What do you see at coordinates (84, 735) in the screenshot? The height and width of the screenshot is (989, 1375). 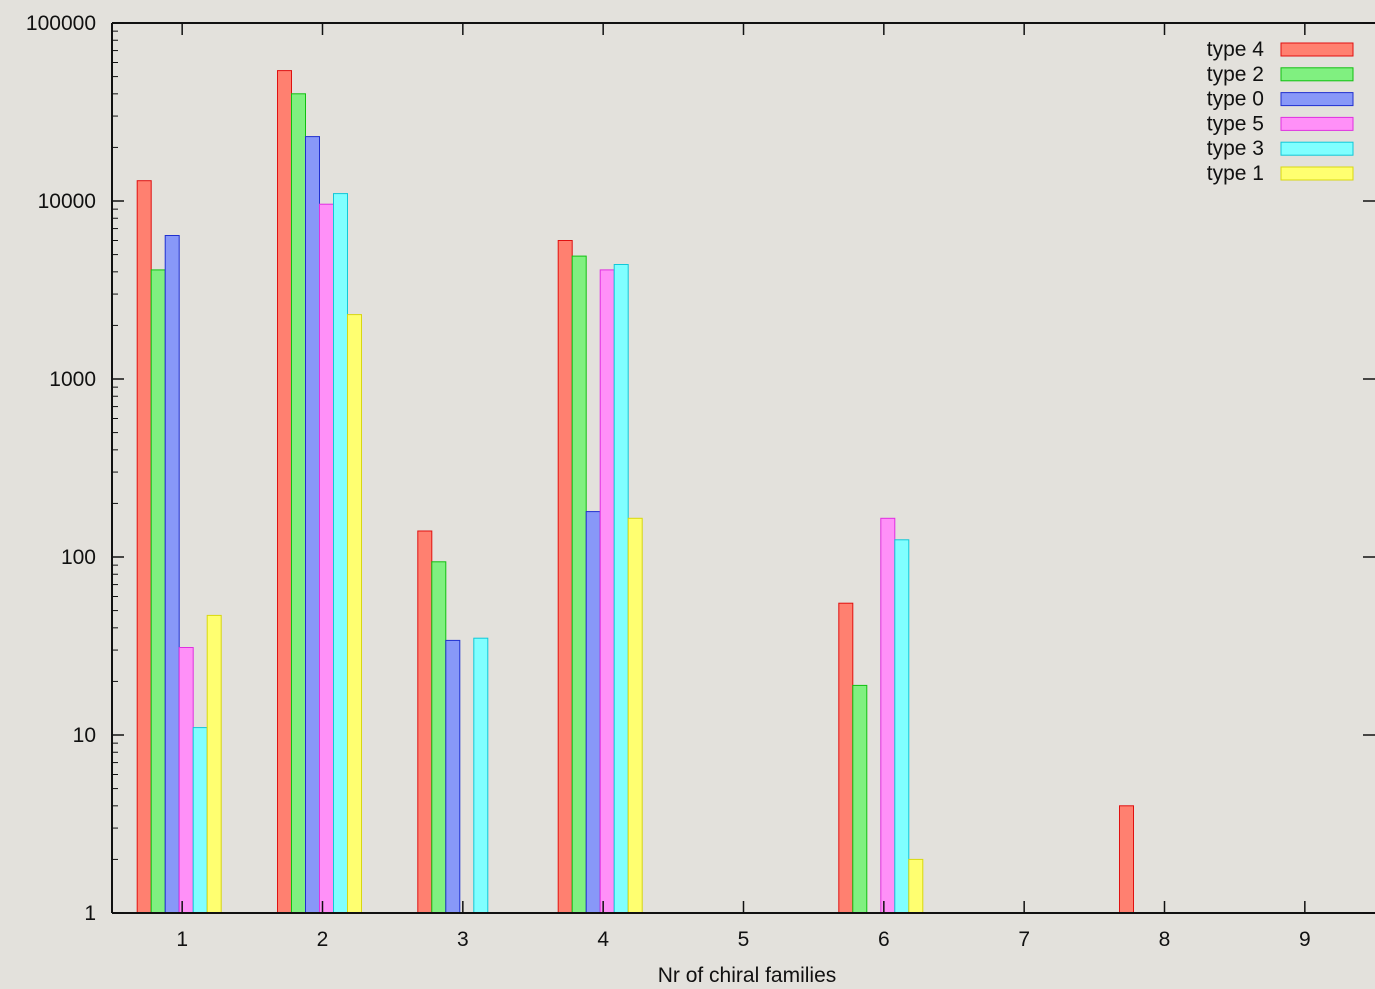 I see `y-tick-label-10: 10` at bounding box center [84, 735].